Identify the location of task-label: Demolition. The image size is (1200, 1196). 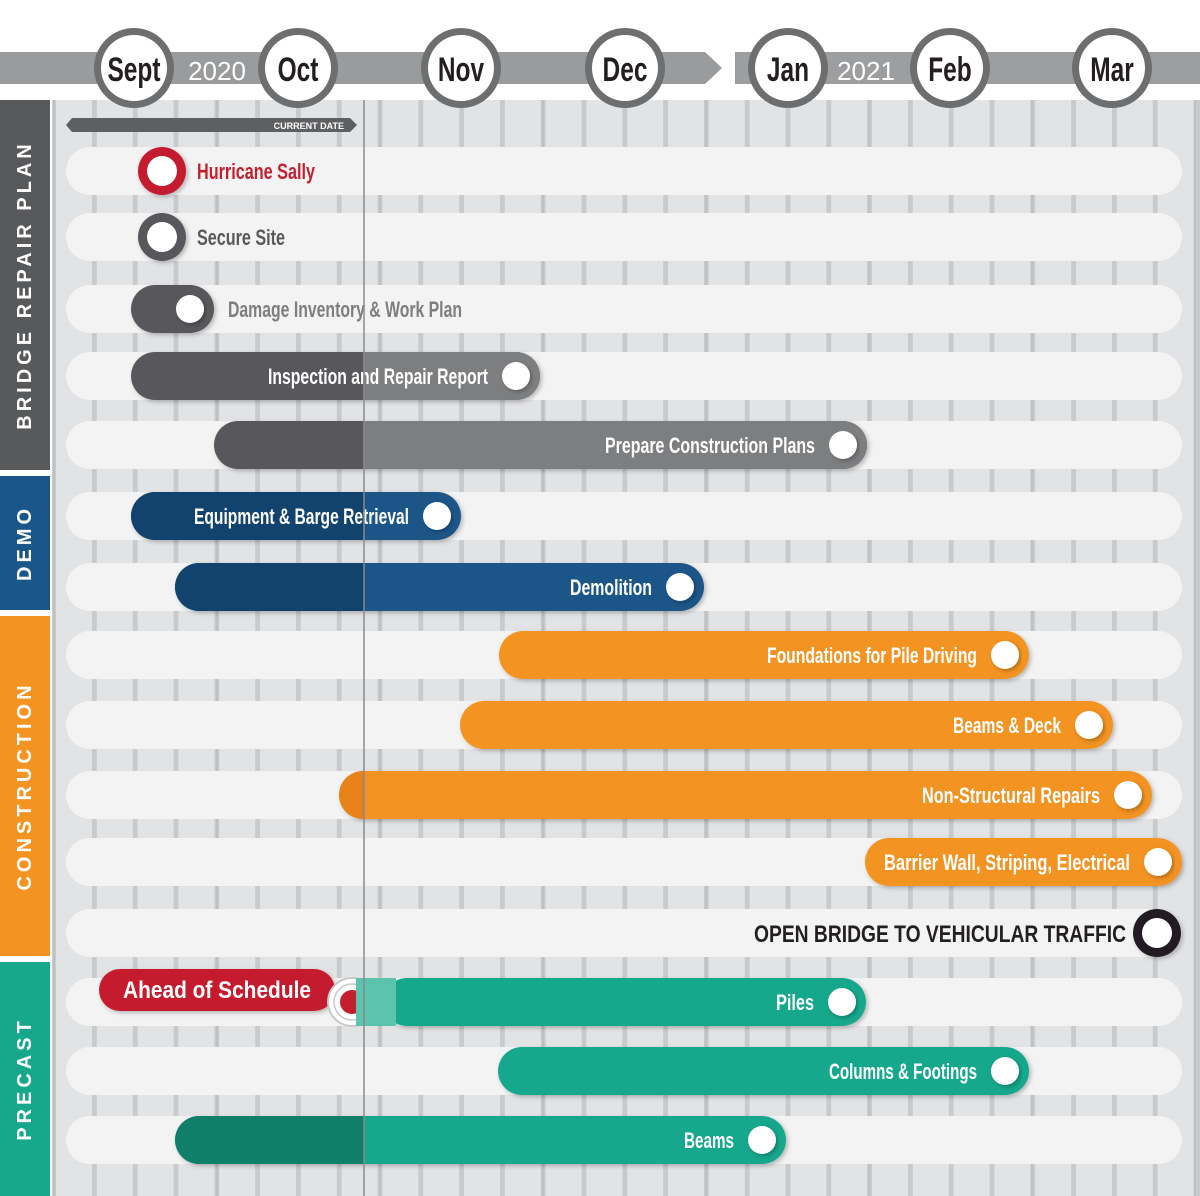
(611, 587).